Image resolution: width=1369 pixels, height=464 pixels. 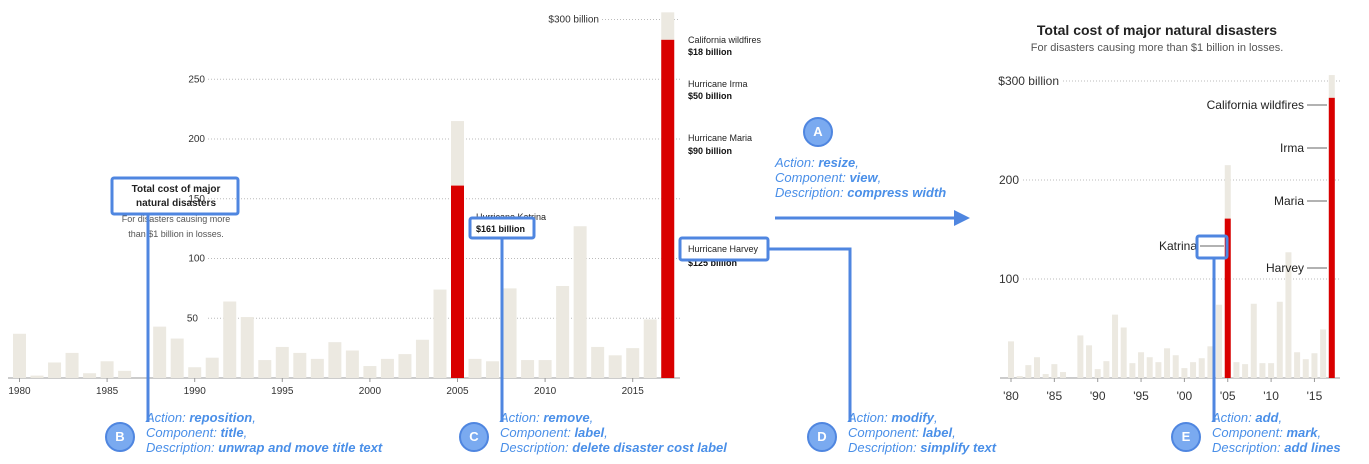 I want to click on right-x-tick: '15, so click(x=1315, y=396).